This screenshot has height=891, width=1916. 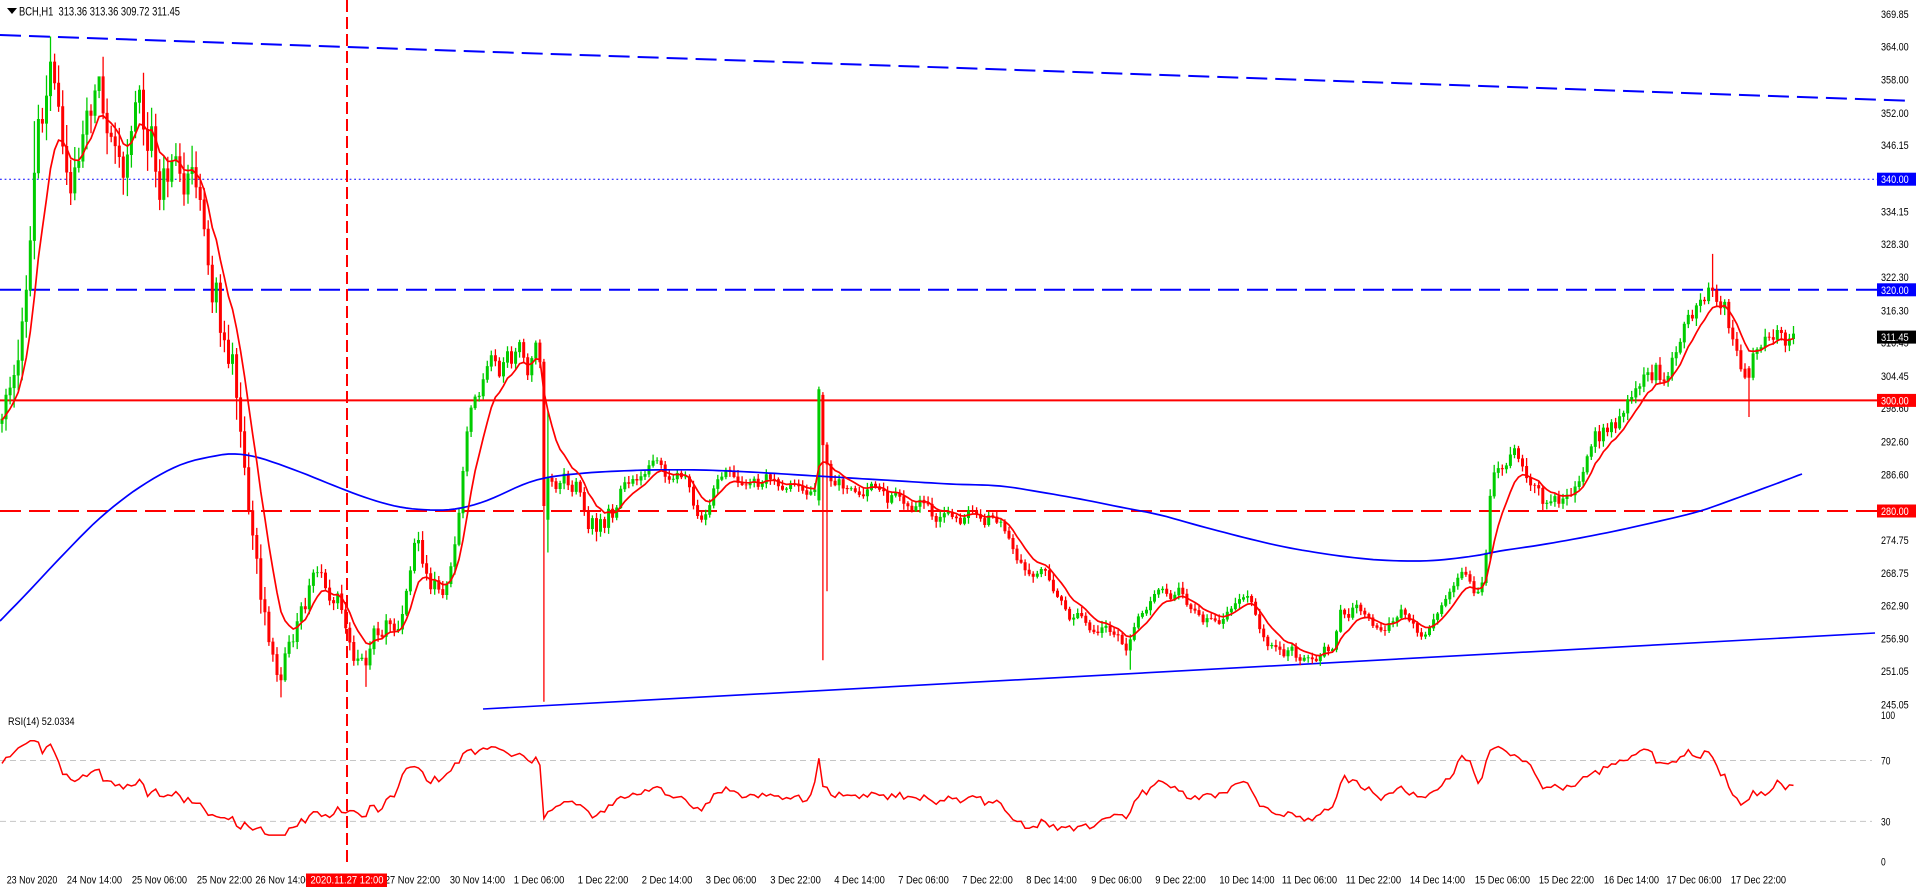 I want to click on svg-text: 304.45, so click(x=1895, y=377).